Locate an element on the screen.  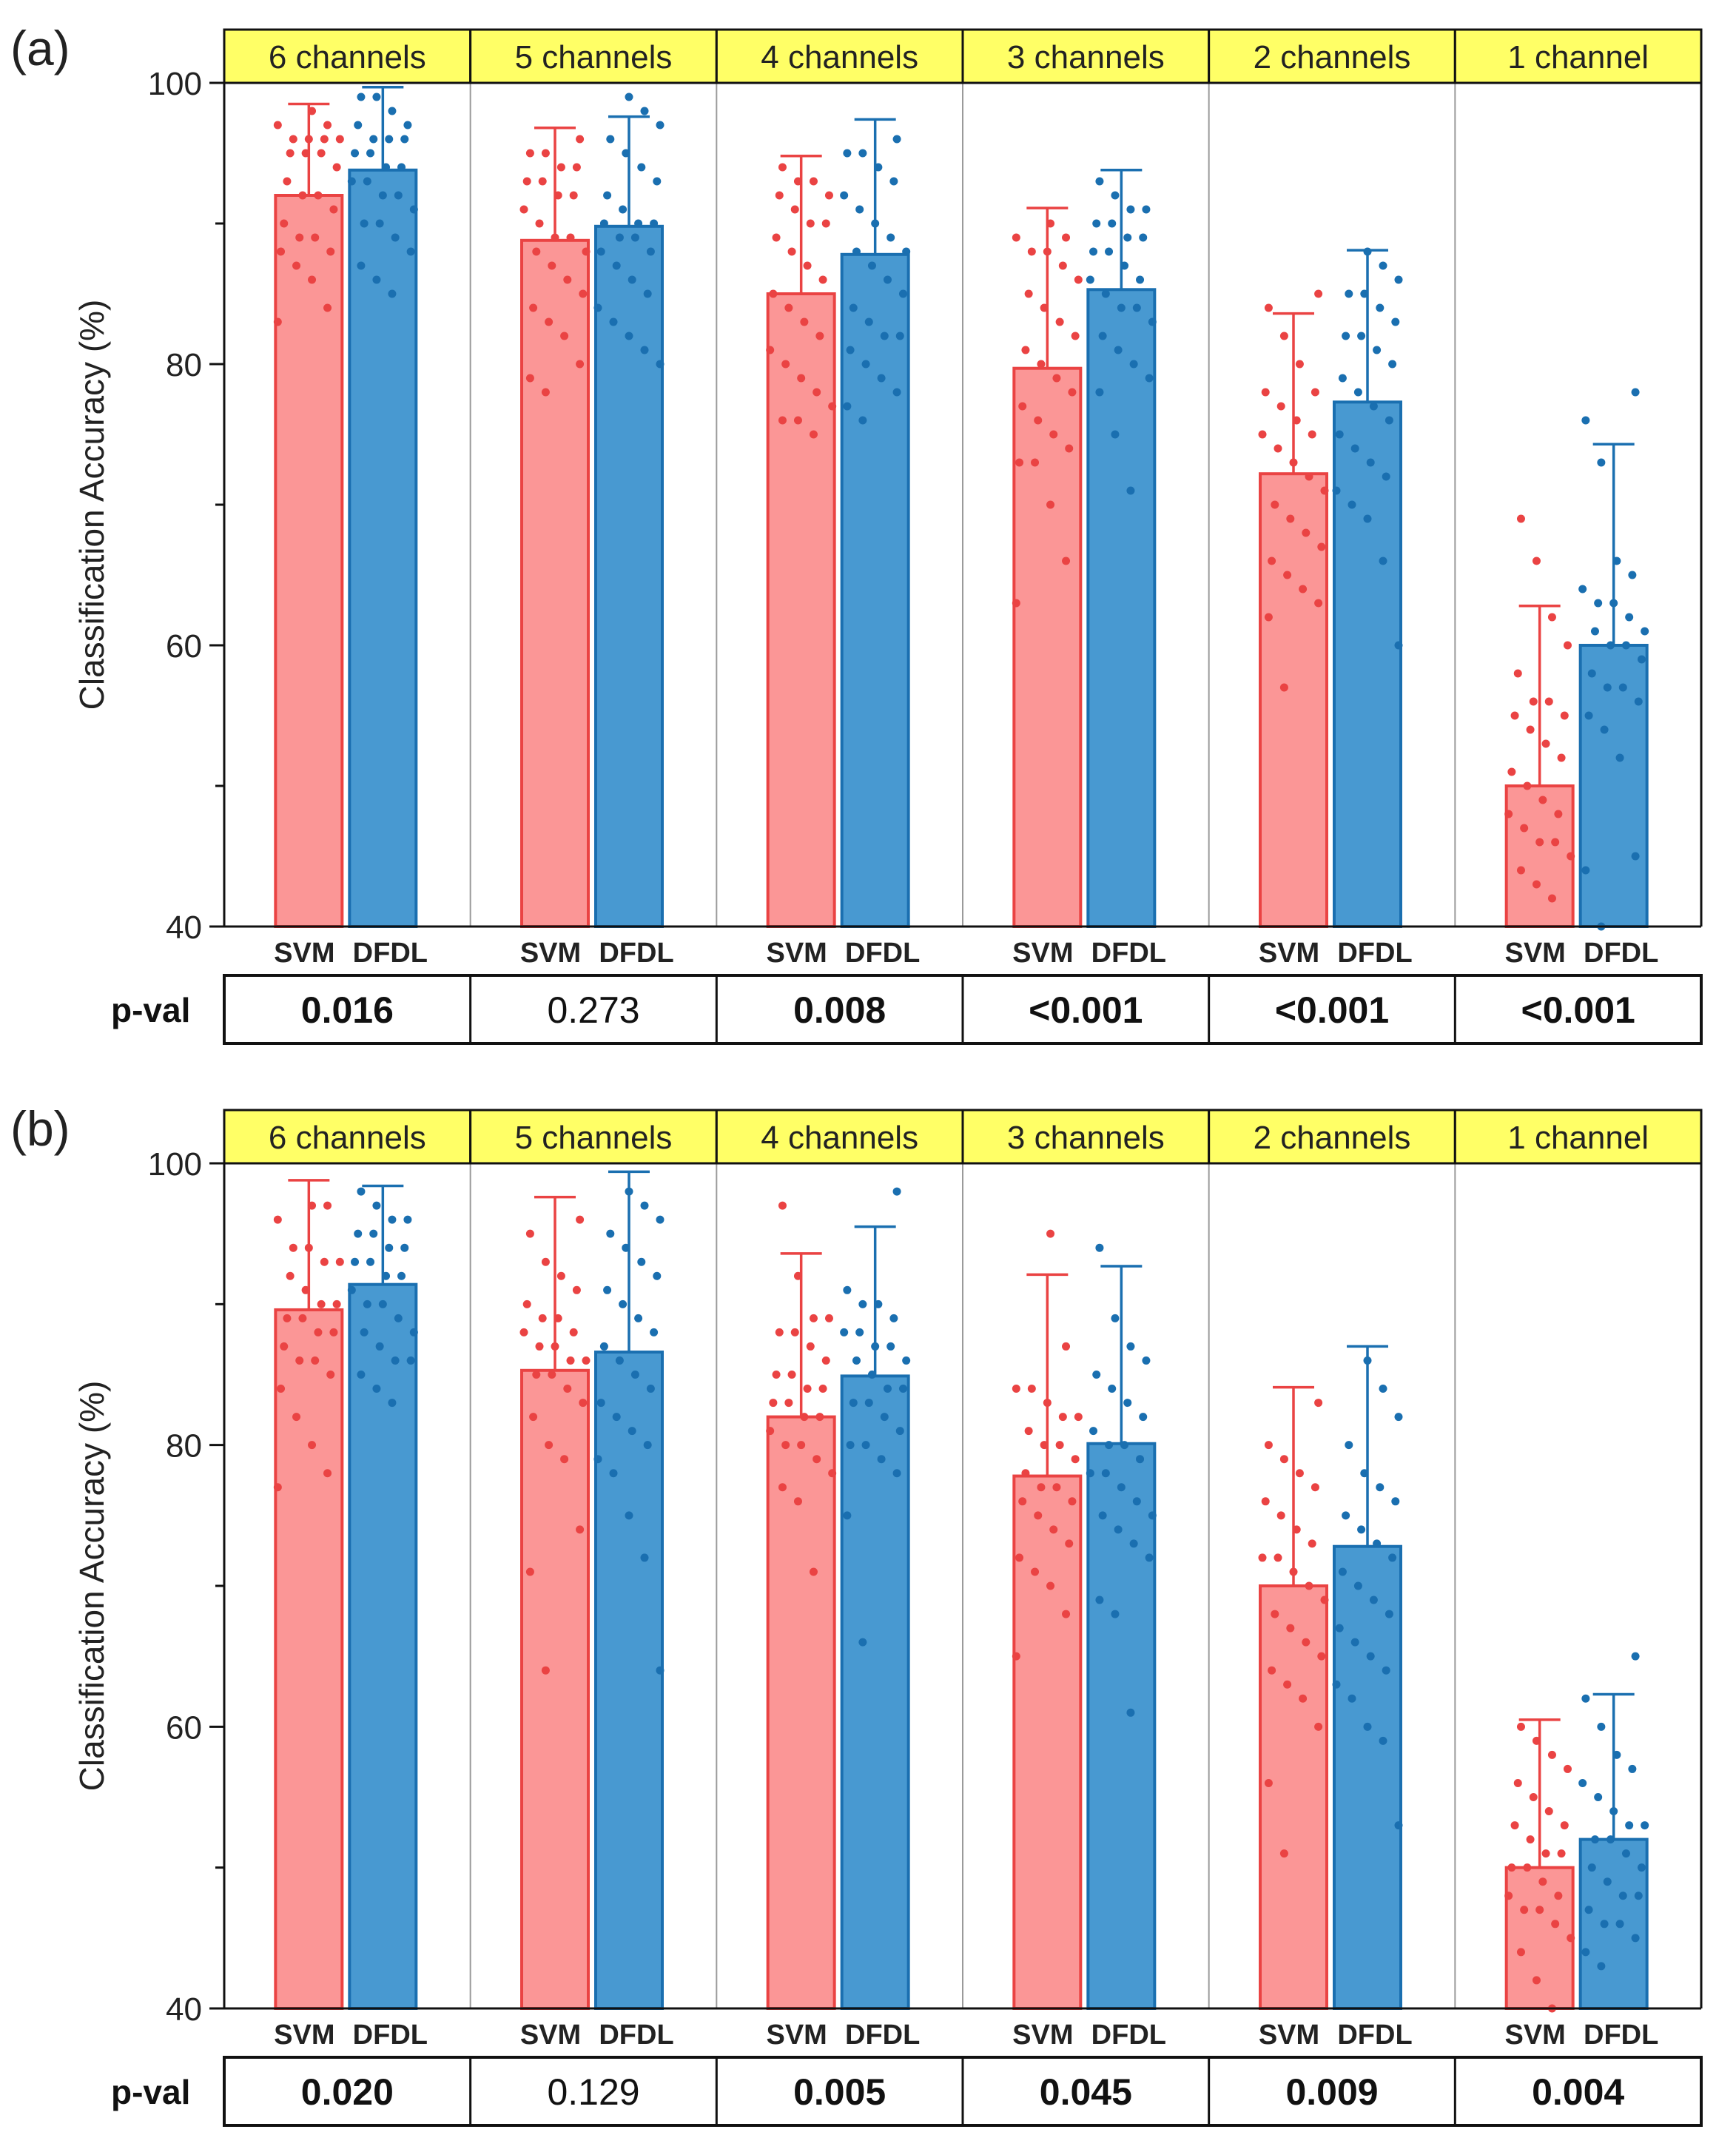
header-label: 4 channels is located at coordinates (839, 57).